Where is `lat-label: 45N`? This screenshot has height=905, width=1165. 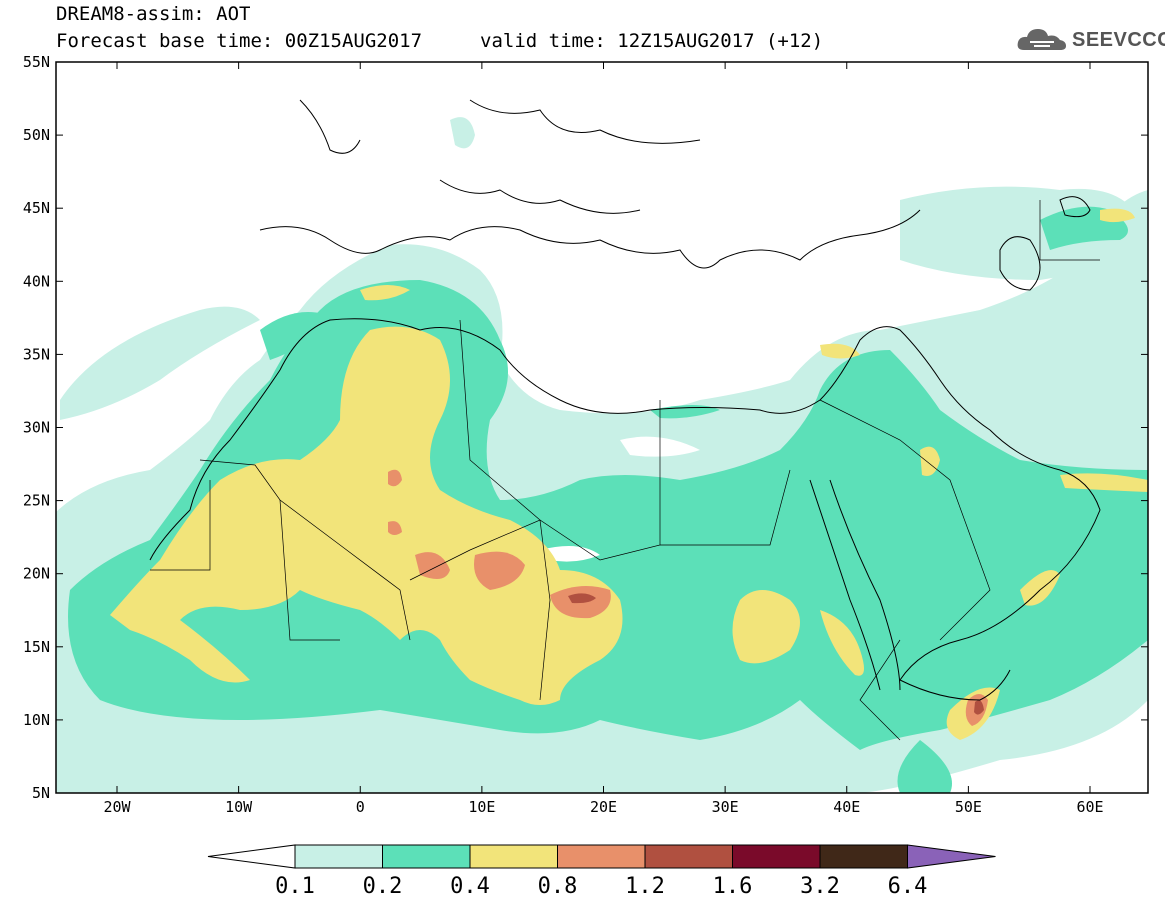
lat-label: 45N is located at coordinates (36, 208).